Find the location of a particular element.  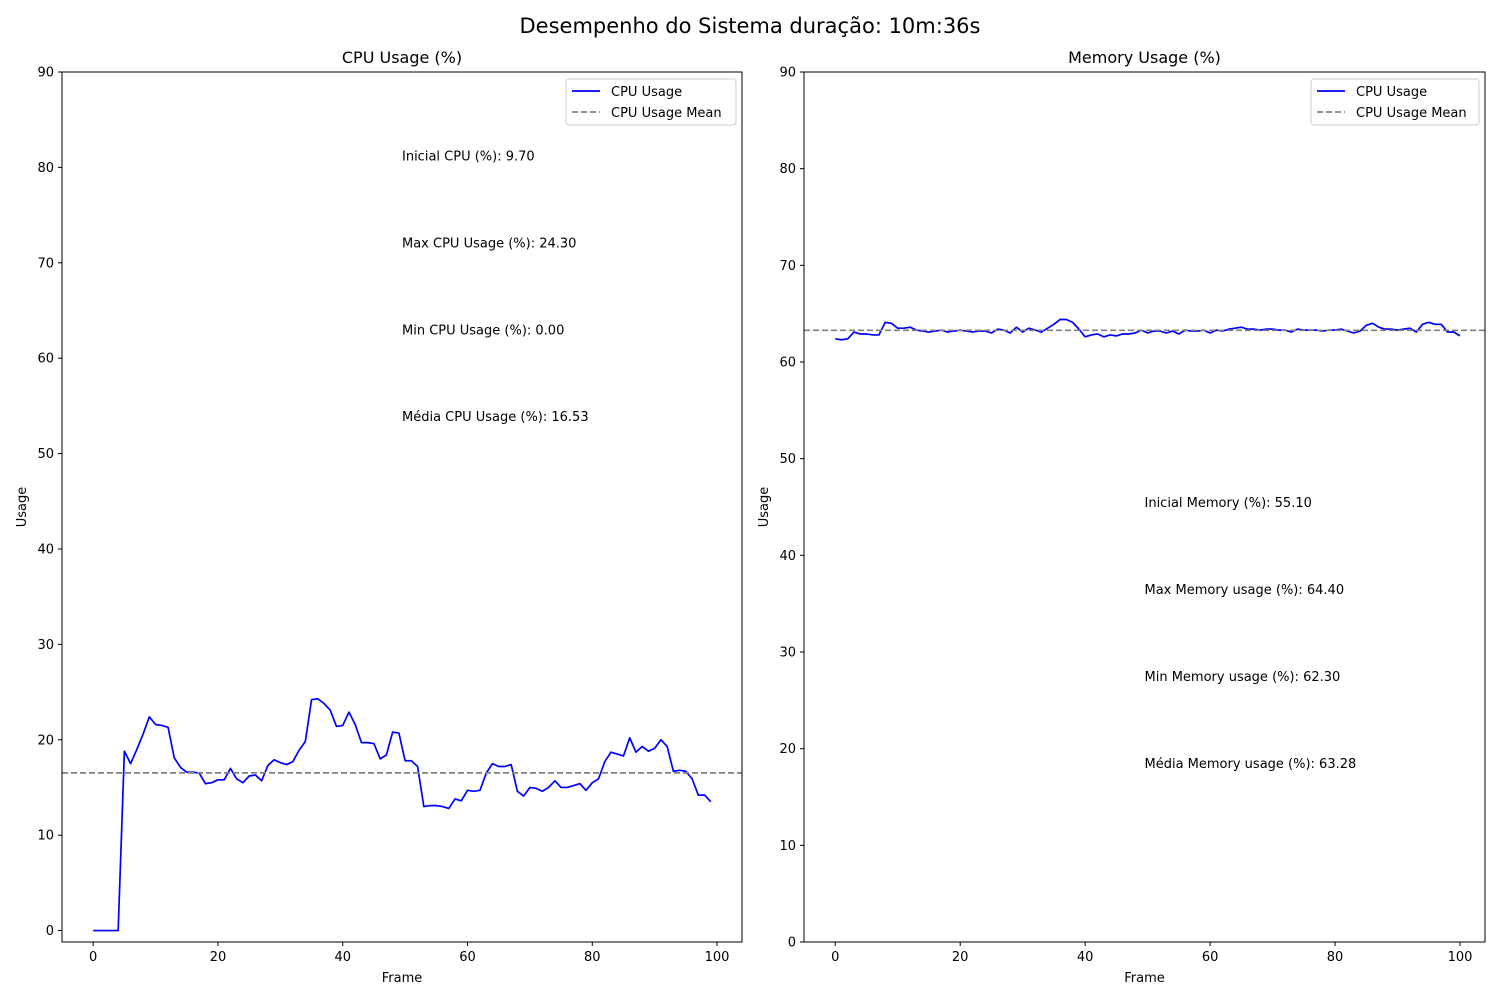

y-tick-label: 0 is located at coordinates (50, 931).